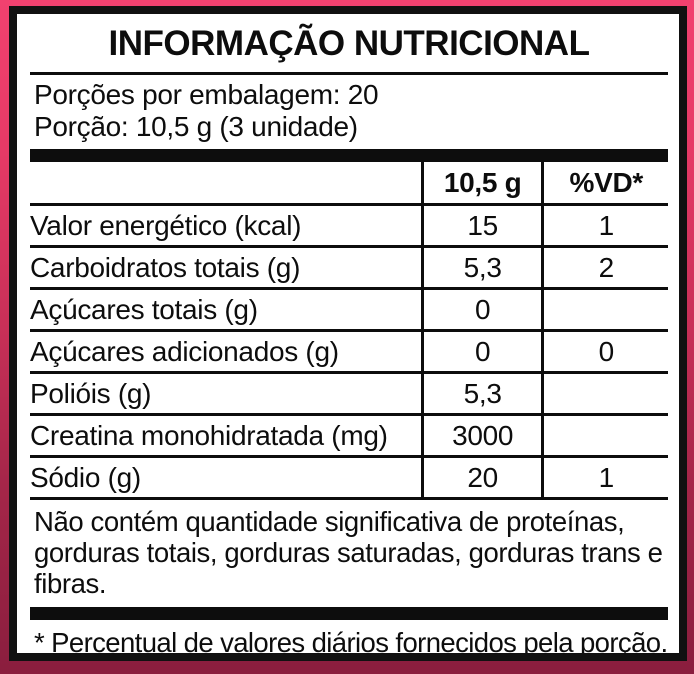  Describe the element at coordinates (349, 155) in the screenshot. I see `table-top-bar` at that location.